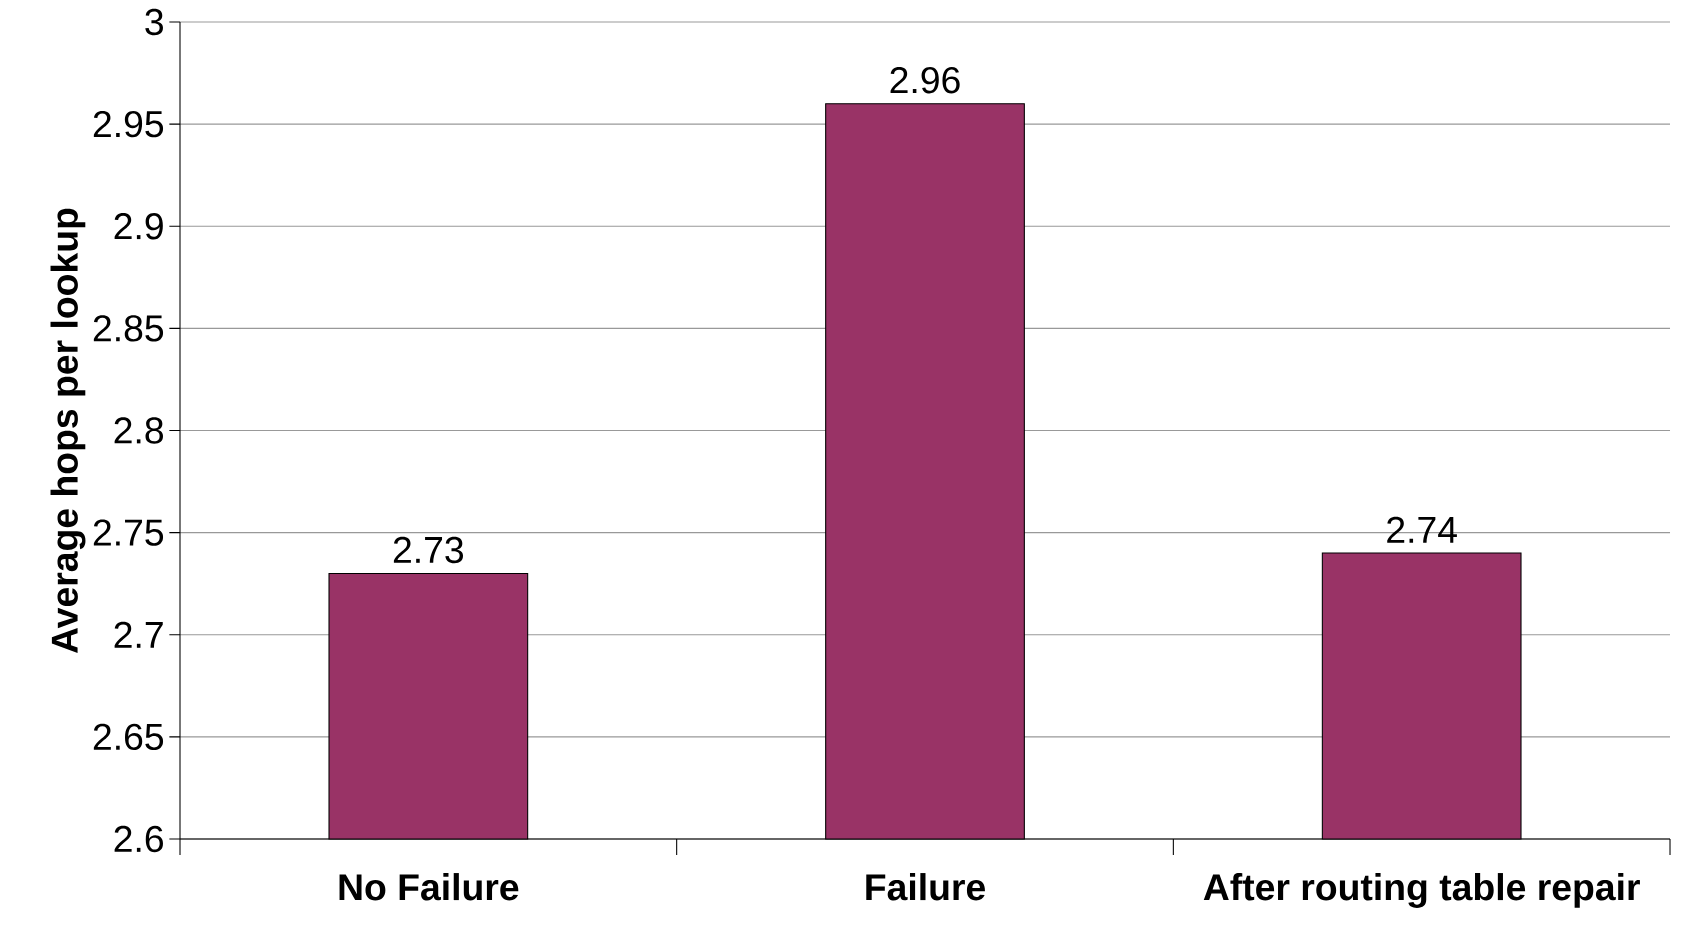 The height and width of the screenshot is (925, 1694). Describe the element at coordinates (138, 226) in the screenshot. I see `y-tick-label: 2.9` at that location.